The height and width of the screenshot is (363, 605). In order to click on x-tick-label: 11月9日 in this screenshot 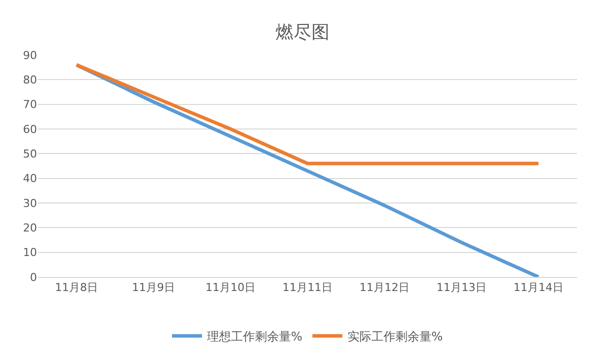, I will do `click(153, 287)`.